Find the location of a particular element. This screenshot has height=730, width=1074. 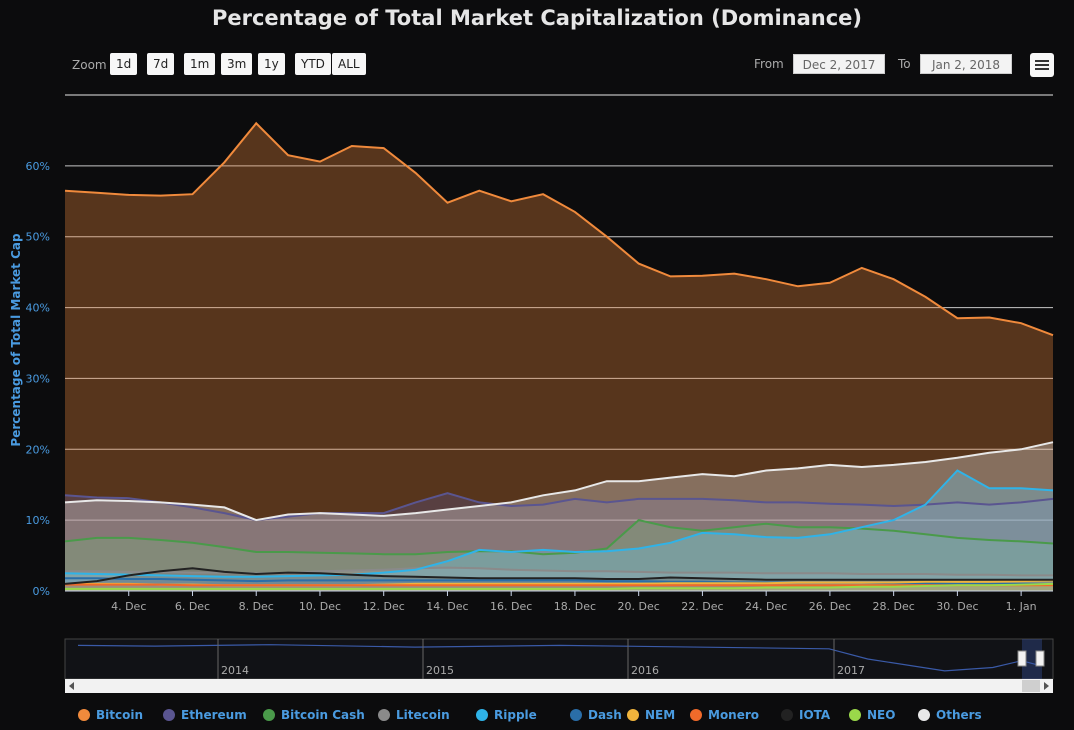

x-tick-label: 26. Dec is located at coordinates (830, 606).